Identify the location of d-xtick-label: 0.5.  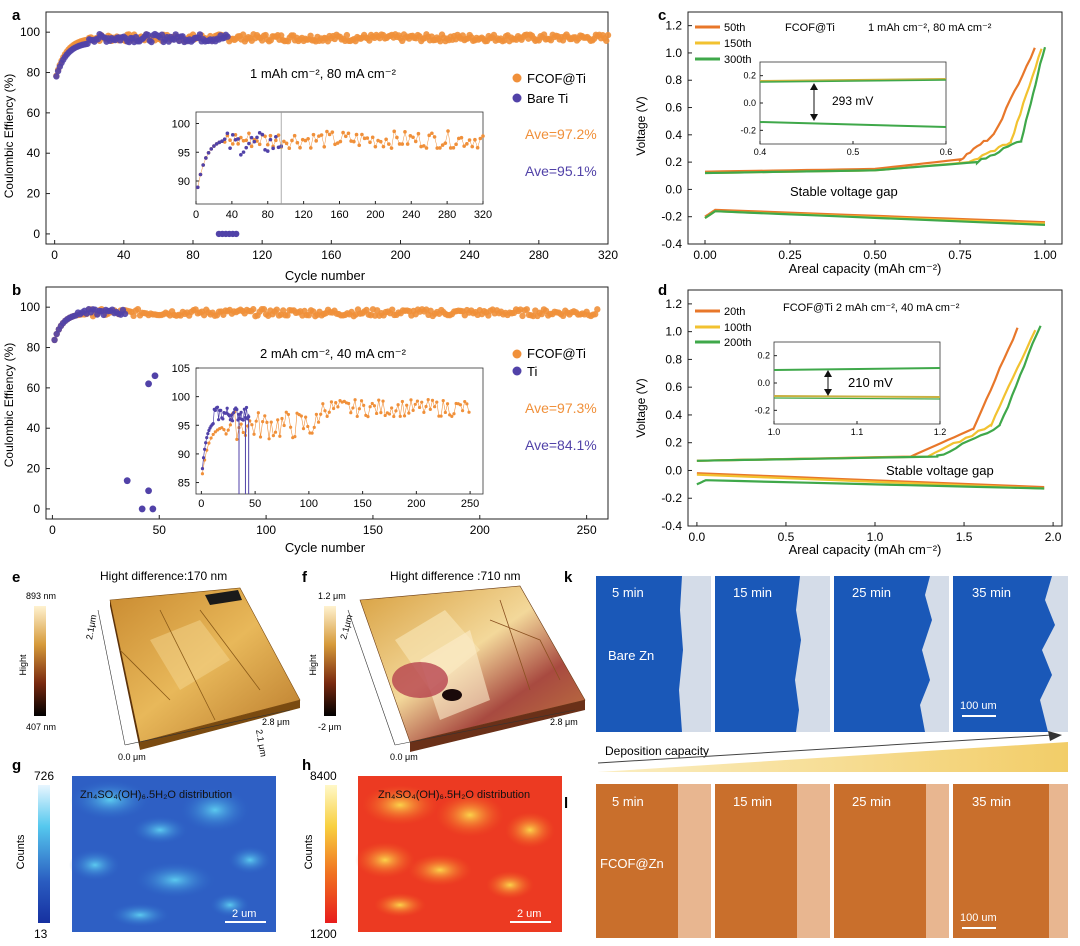
(786, 537).